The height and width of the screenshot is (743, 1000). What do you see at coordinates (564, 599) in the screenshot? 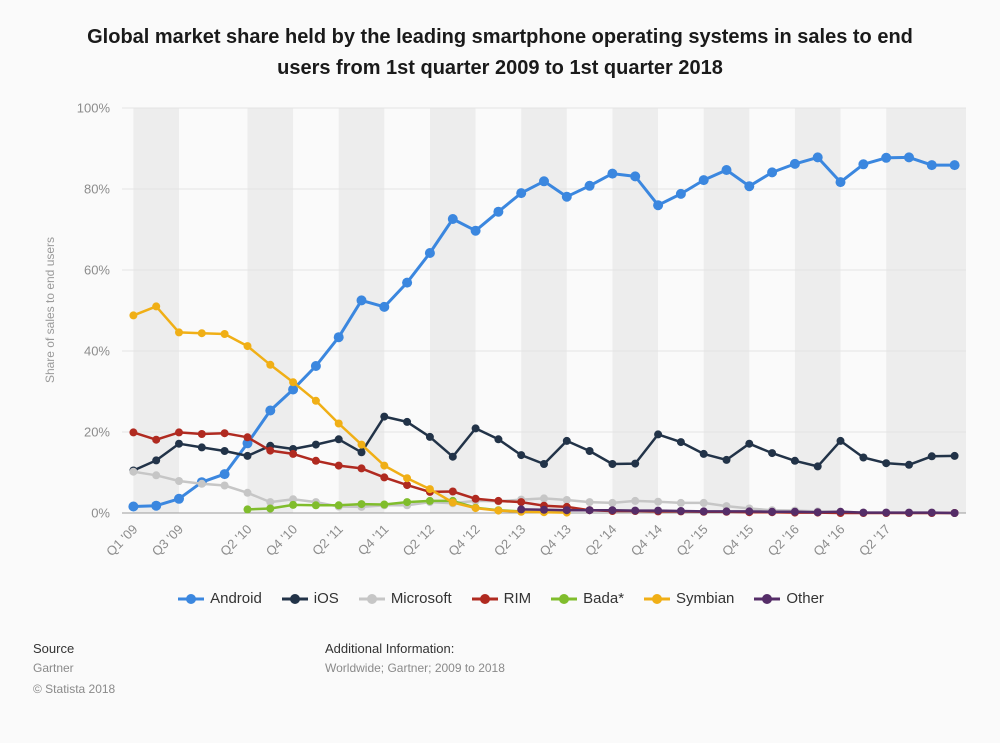
I see `bada-legend-marker-icon` at bounding box center [564, 599].